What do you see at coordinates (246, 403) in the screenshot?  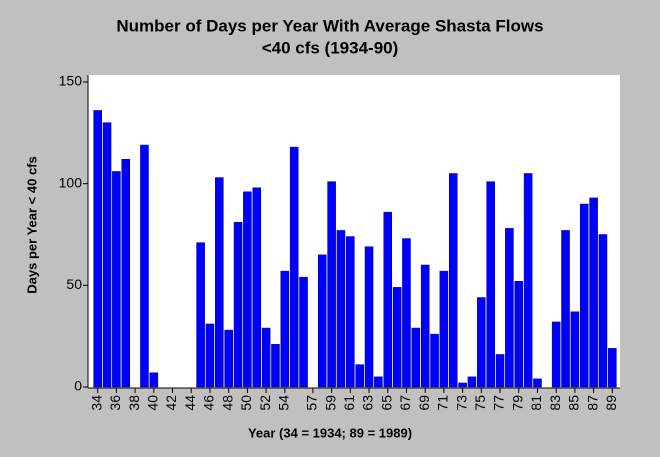 I see `x-tick-label: 50` at bounding box center [246, 403].